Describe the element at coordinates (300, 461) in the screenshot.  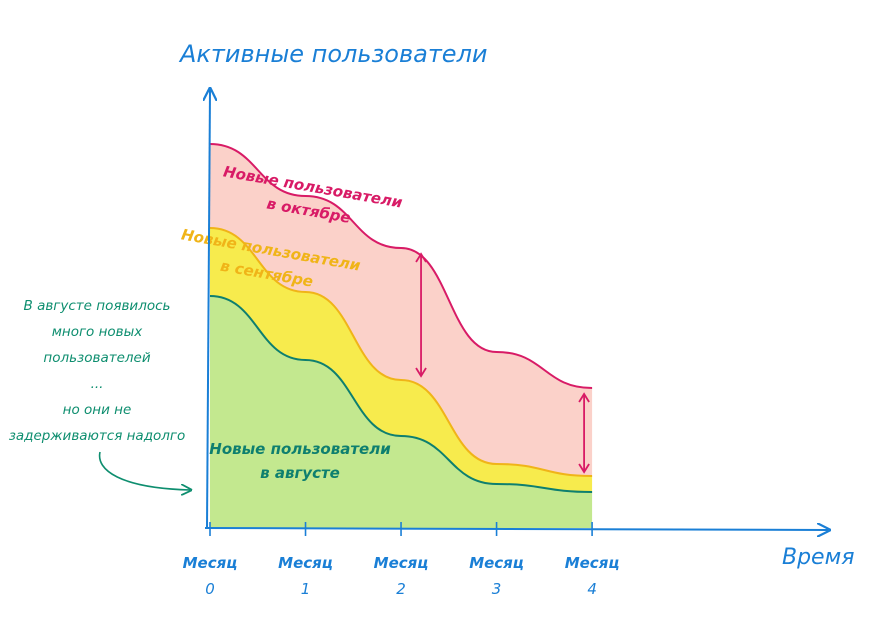
I see `series-label-1: Новые пользователи в августе` at that location.